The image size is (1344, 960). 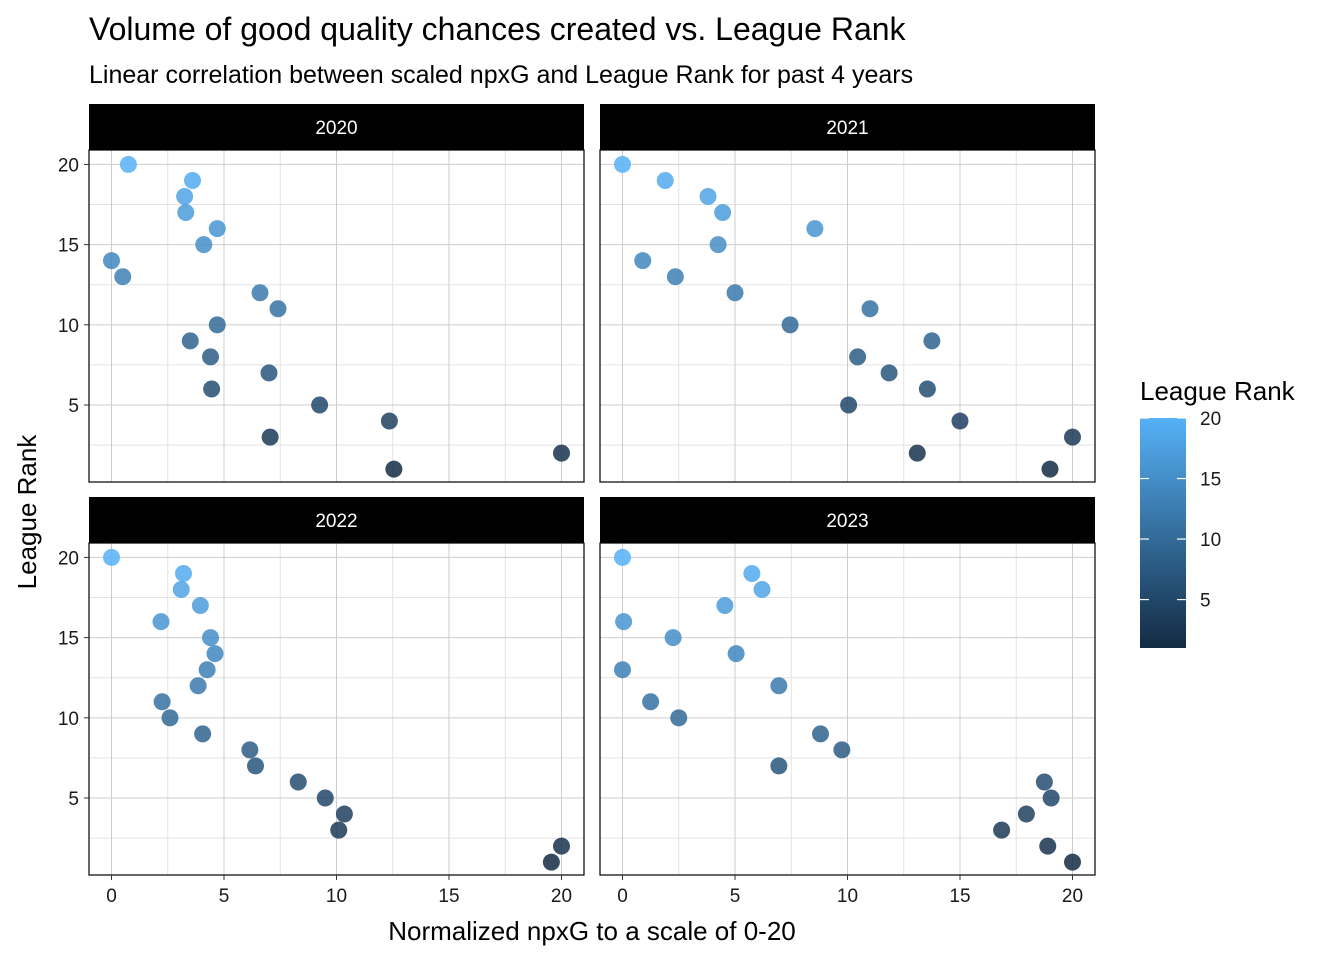 What do you see at coordinates (1205, 601) in the screenshot?
I see `legend-tick-label: 5` at bounding box center [1205, 601].